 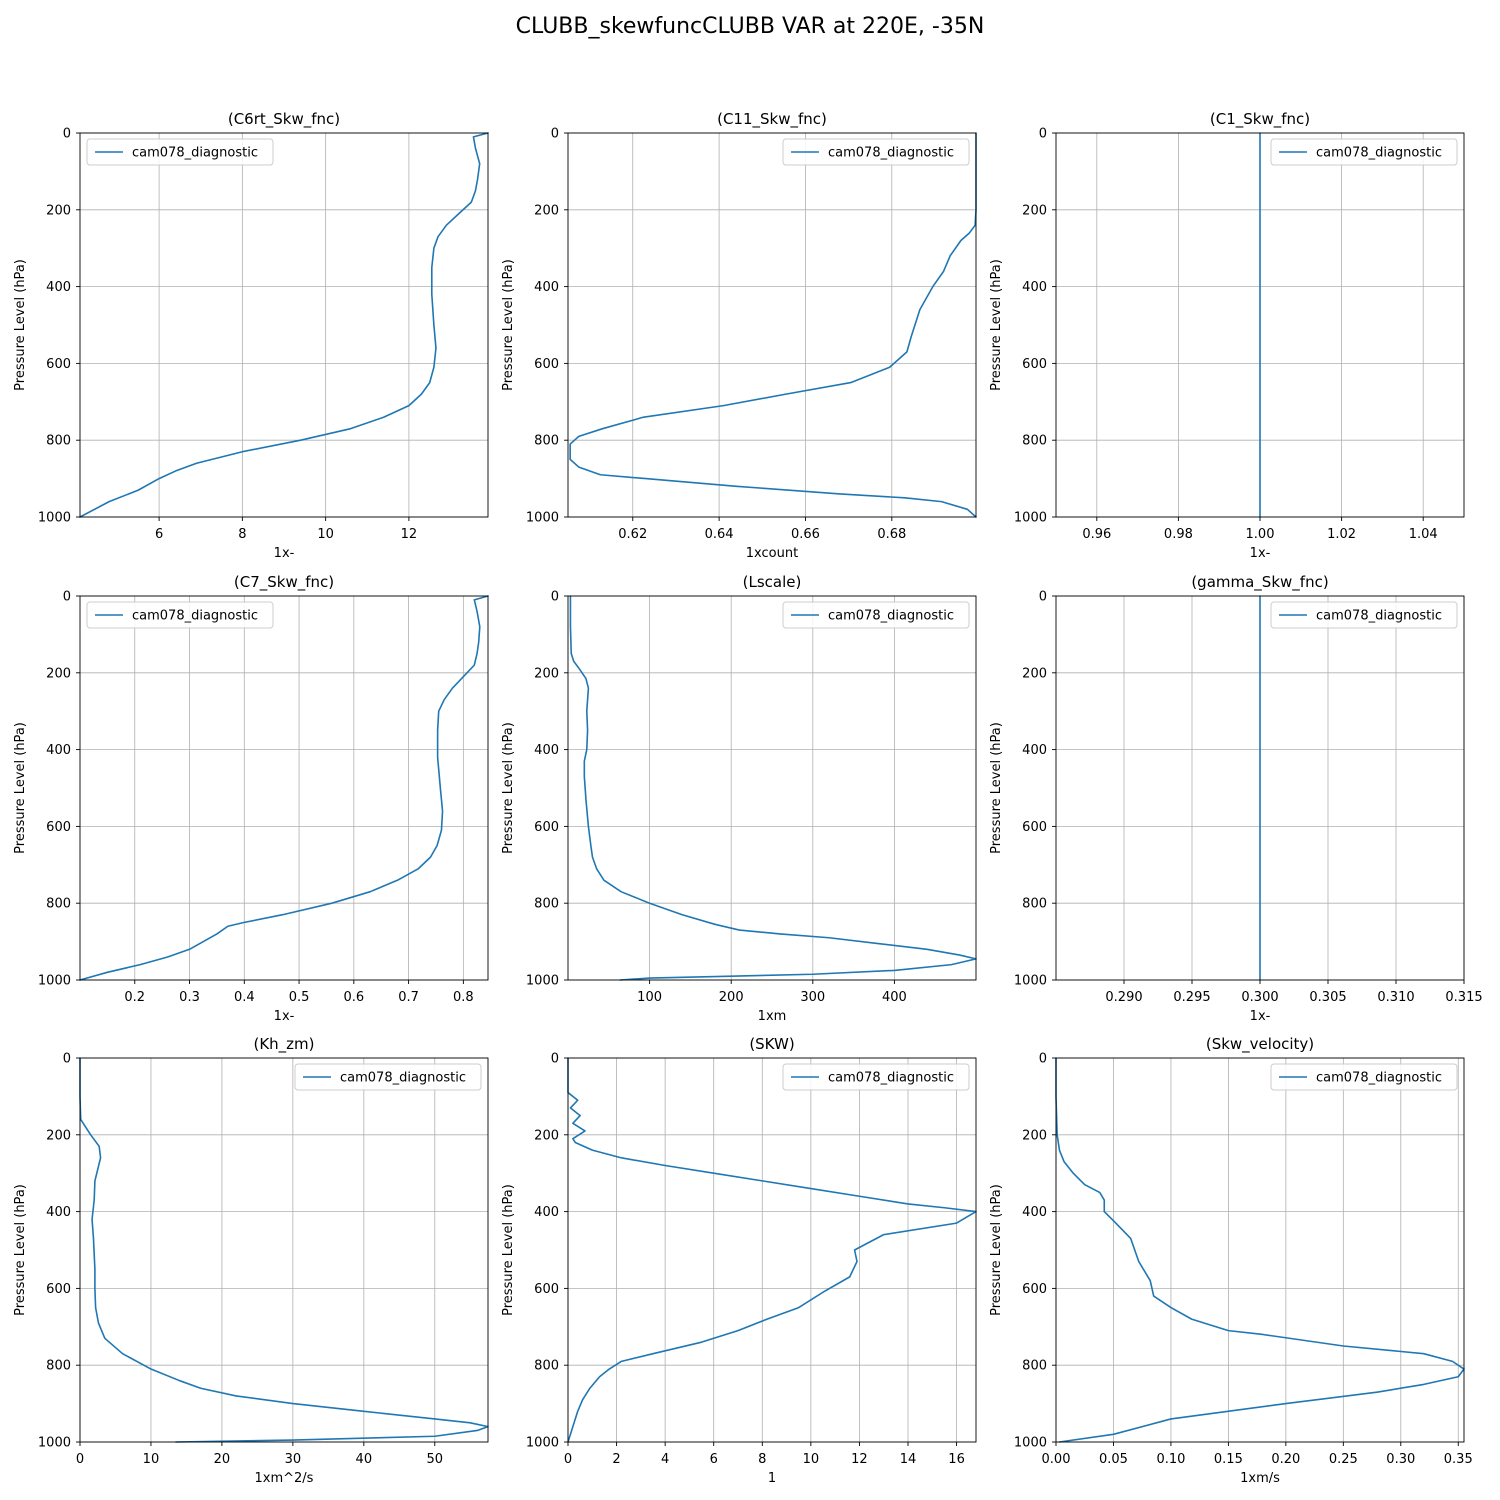 What do you see at coordinates (1463, 997) in the screenshot?
I see `x-tick-label: 0.315` at bounding box center [1463, 997].